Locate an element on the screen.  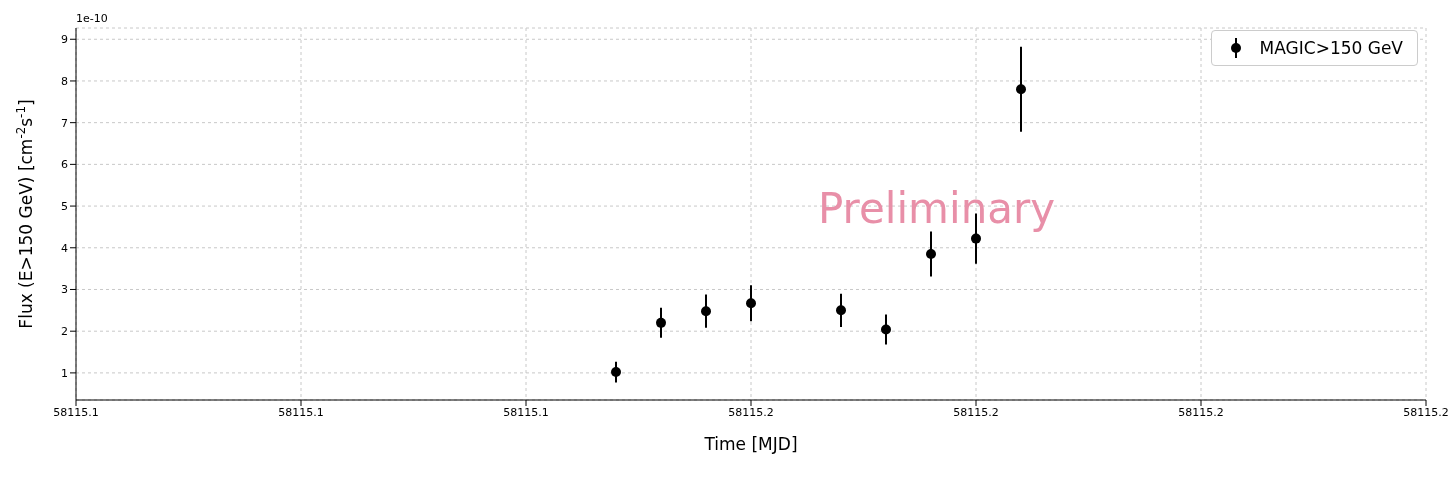
legend-label: MAGIC>150 GeV is located at coordinates (1331, 48).